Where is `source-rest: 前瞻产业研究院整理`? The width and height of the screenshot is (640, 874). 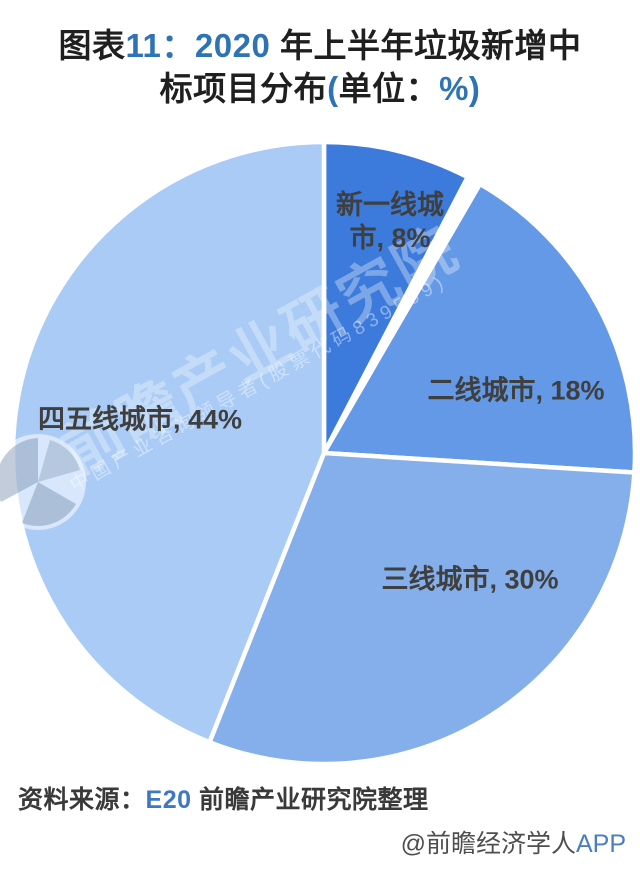 source-rest: 前瞻产业研究院整理 is located at coordinates (313, 800).